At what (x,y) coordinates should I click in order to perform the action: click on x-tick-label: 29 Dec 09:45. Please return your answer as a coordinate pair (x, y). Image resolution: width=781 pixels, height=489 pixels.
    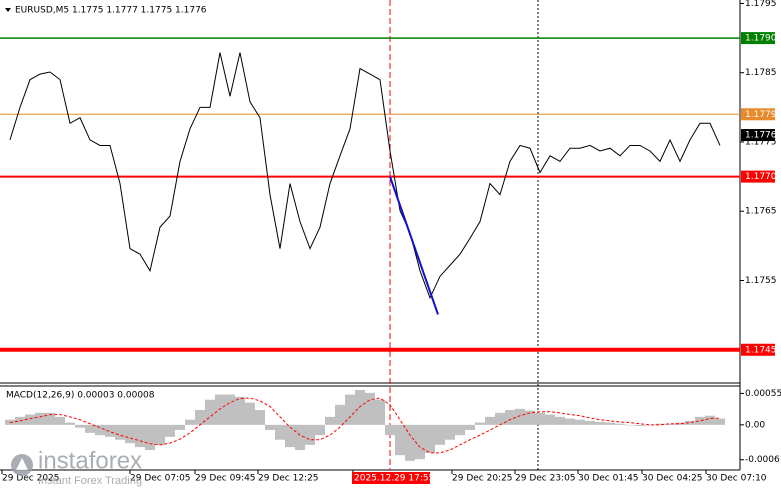
    Looking at the image, I should click on (225, 479).